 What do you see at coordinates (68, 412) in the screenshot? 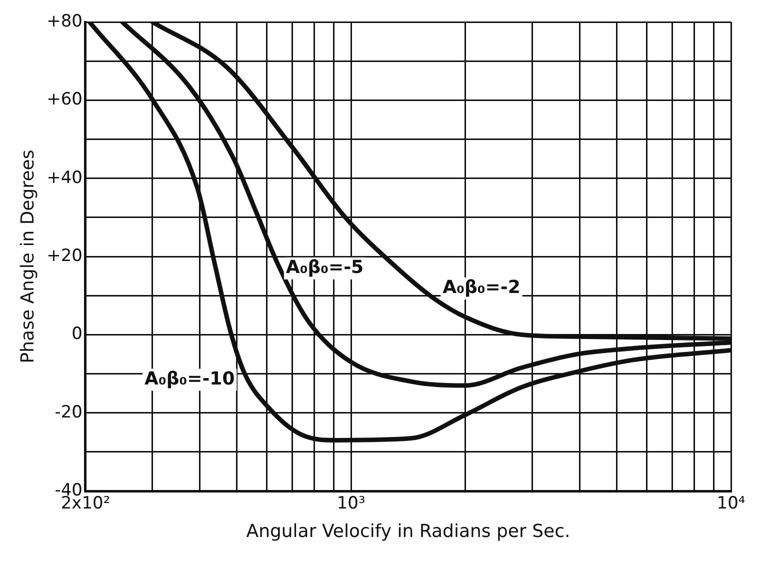
I see `y-tick-label: -20` at bounding box center [68, 412].